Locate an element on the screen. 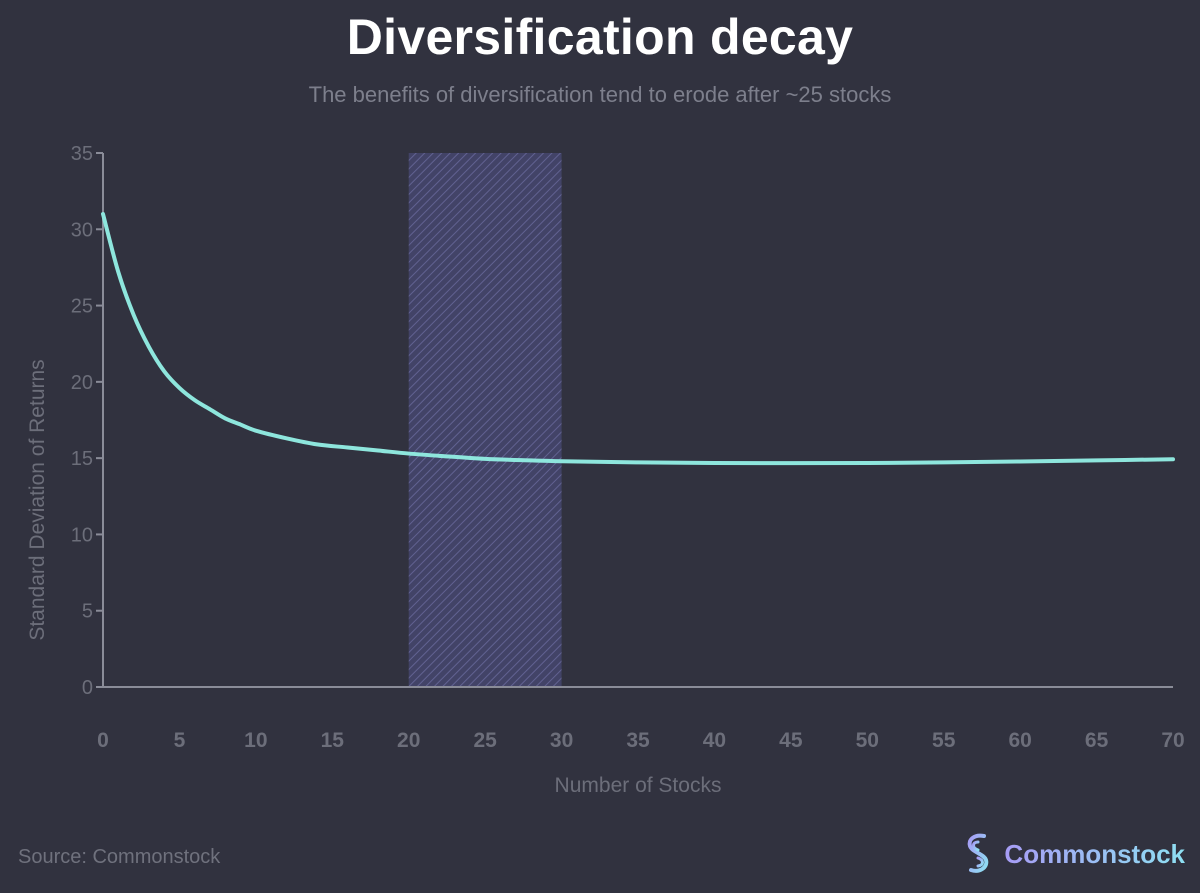  x-tick-label: 60 is located at coordinates (1019, 740).